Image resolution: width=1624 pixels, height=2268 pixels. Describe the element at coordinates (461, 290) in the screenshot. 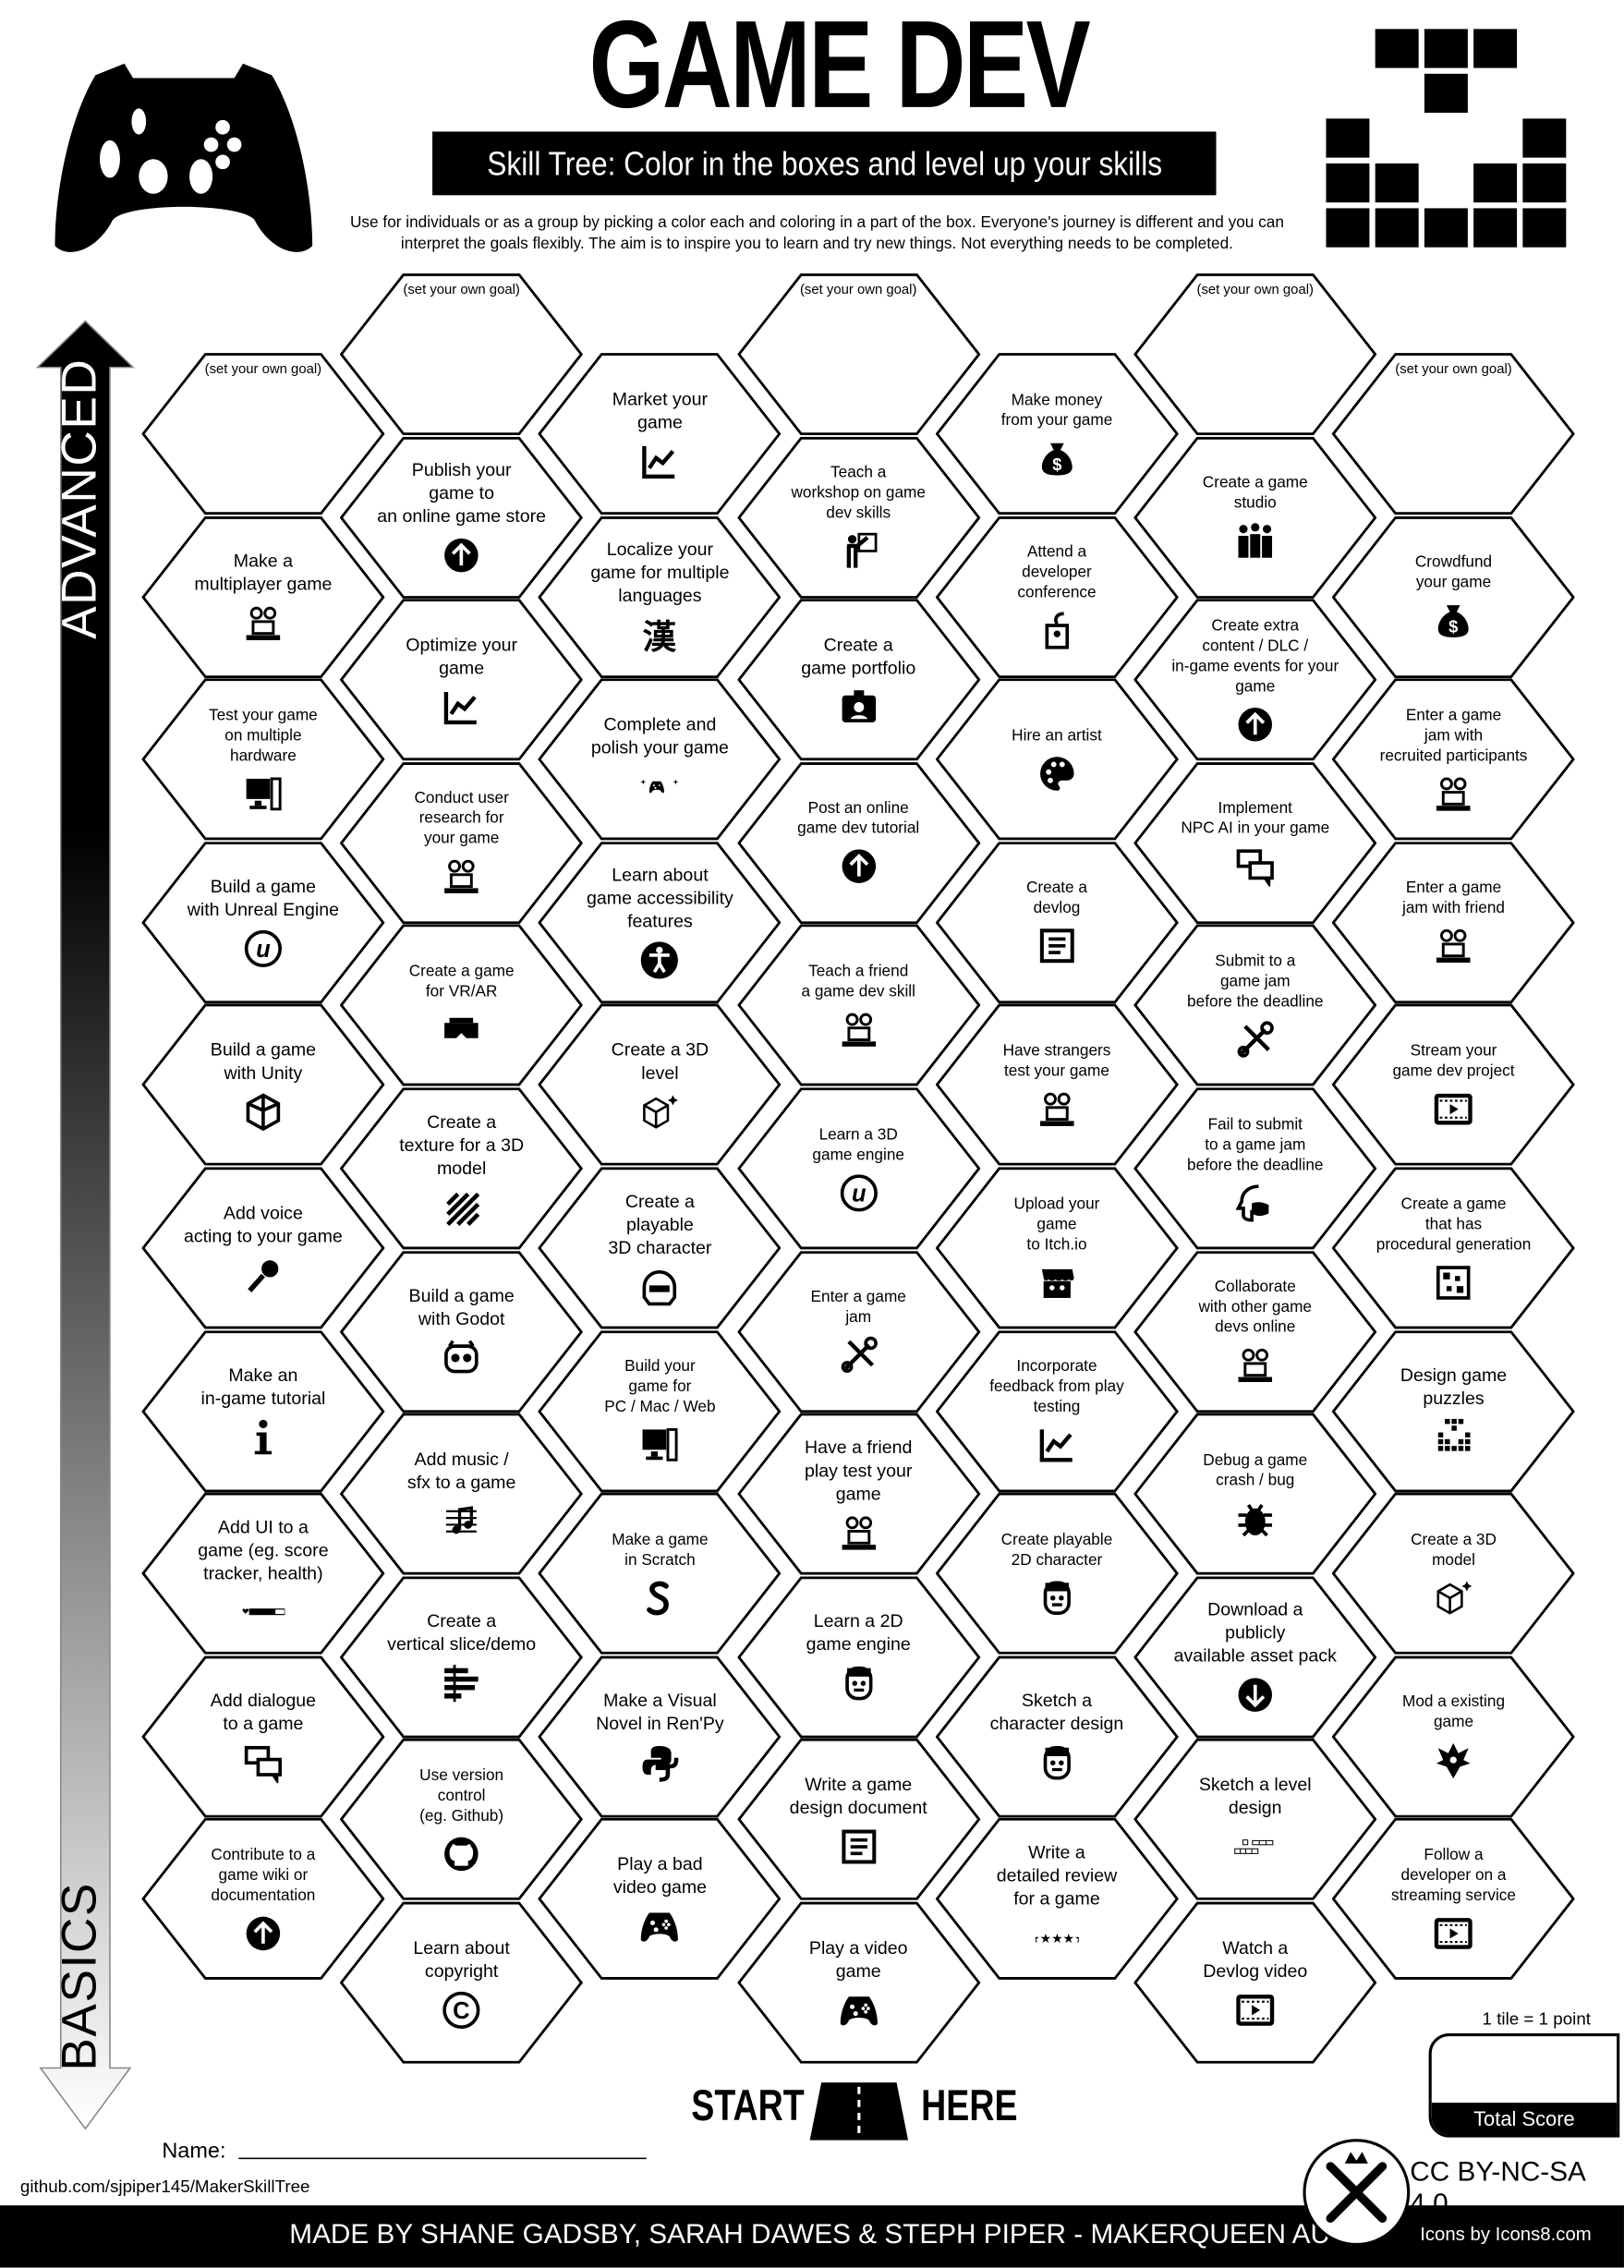

I see `custom-goal-label: (set your own goal)` at that location.